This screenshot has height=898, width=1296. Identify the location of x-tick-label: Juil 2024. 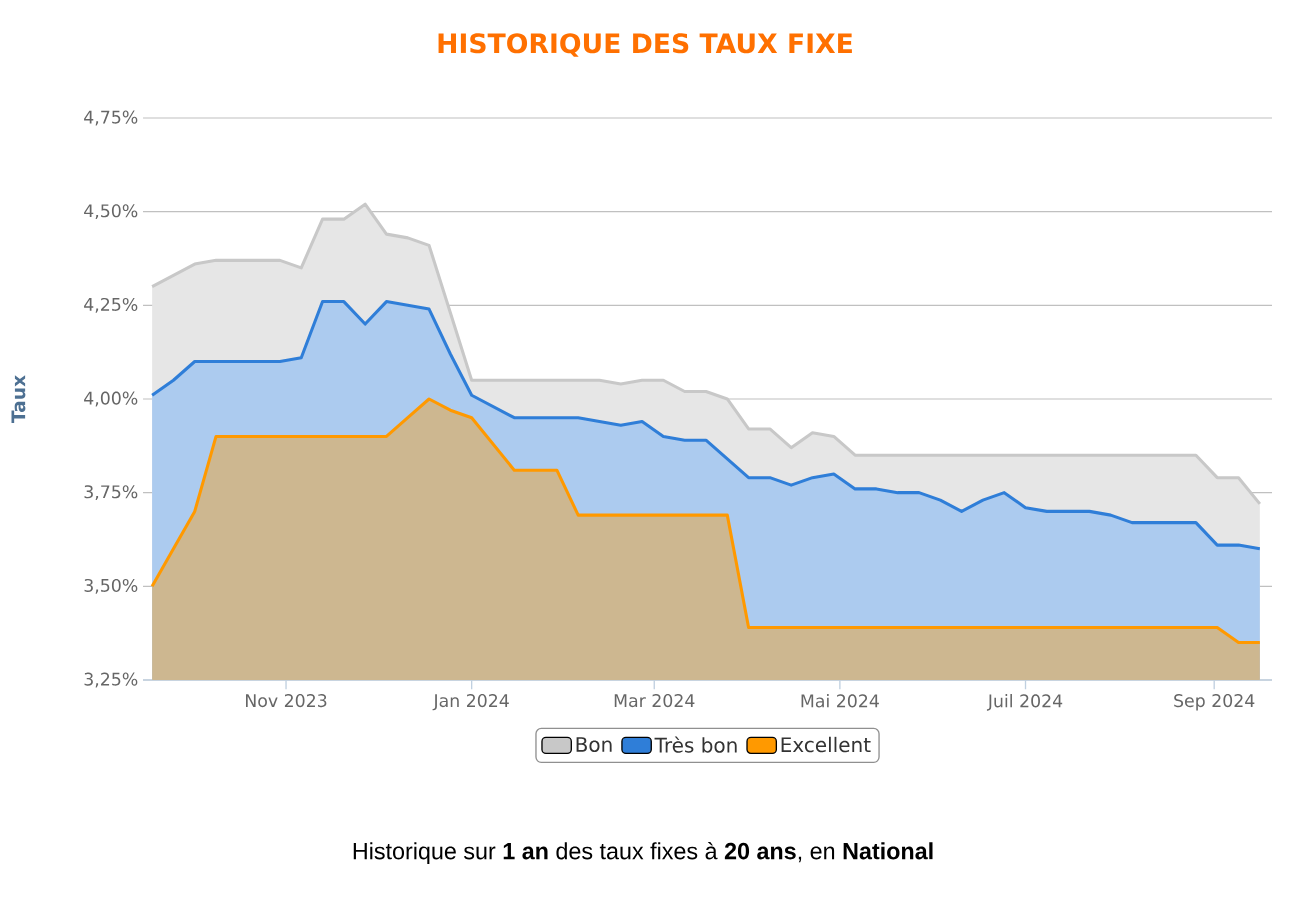
(1024, 702).